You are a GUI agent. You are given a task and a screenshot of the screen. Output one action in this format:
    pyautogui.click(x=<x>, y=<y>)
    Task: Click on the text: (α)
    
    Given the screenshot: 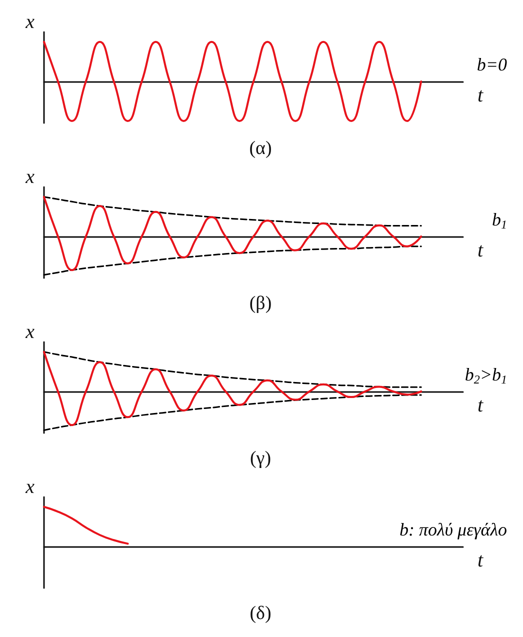 What is the action you would take?
    pyautogui.click(x=260, y=148)
    